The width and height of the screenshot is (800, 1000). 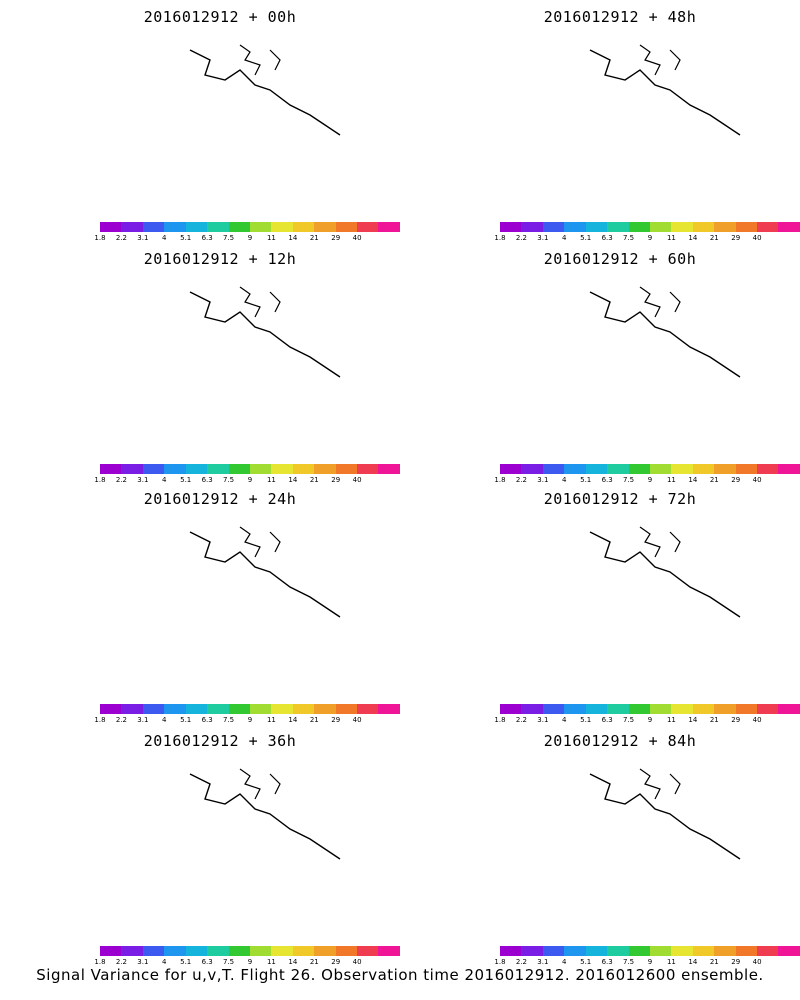 I want to click on panel-title: 2016012912 + 36h, so click(x=220, y=741).